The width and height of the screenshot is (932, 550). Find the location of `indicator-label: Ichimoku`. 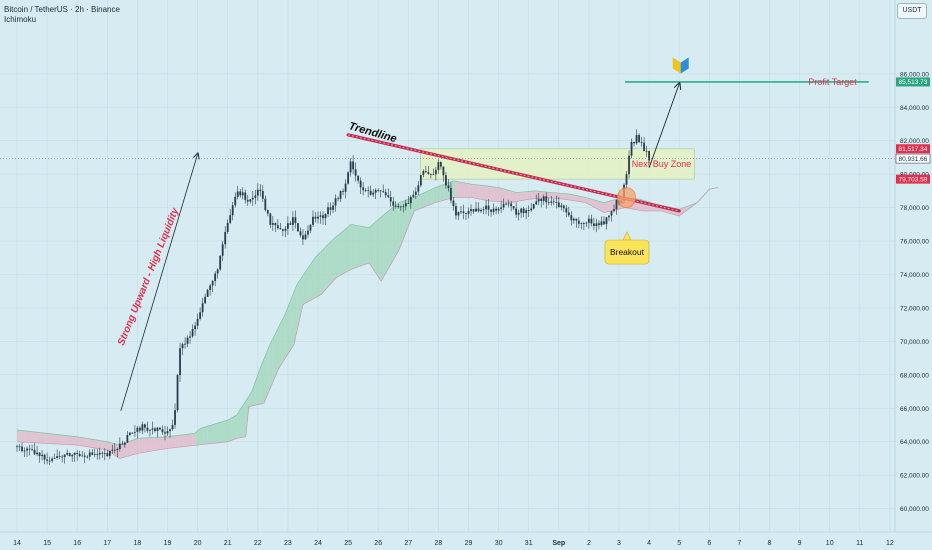

indicator-label: Ichimoku is located at coordinates (20, 19).